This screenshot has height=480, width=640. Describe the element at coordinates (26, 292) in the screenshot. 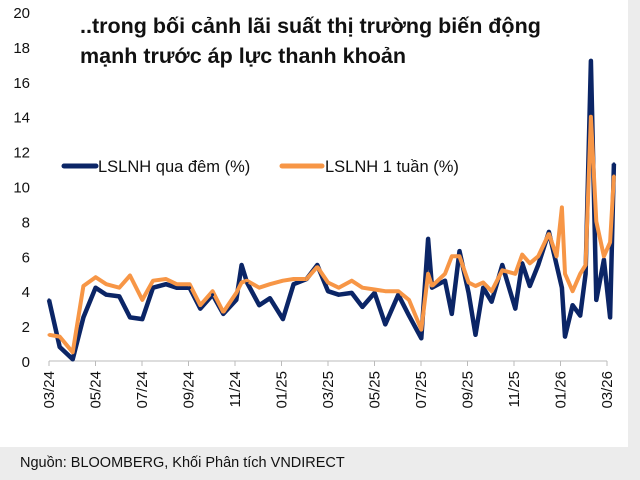

I see `y-tick-label: 4` at that location.